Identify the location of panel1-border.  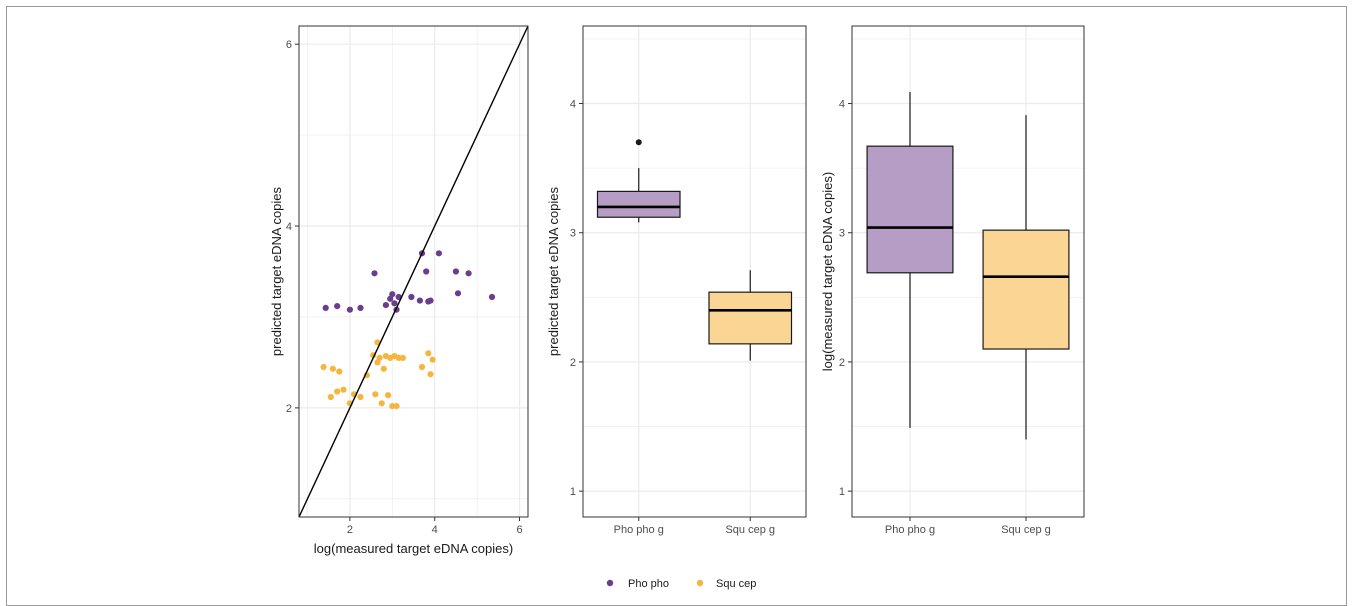
(413, 271).